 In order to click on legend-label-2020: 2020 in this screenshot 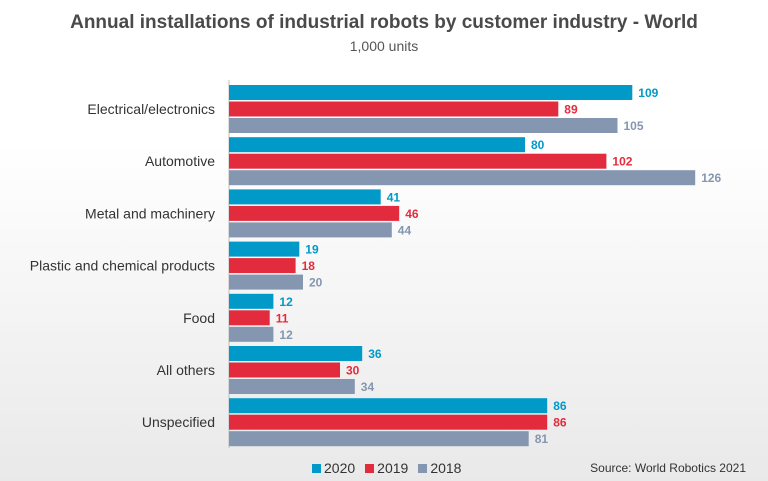, I will do `click(340, 468)`.